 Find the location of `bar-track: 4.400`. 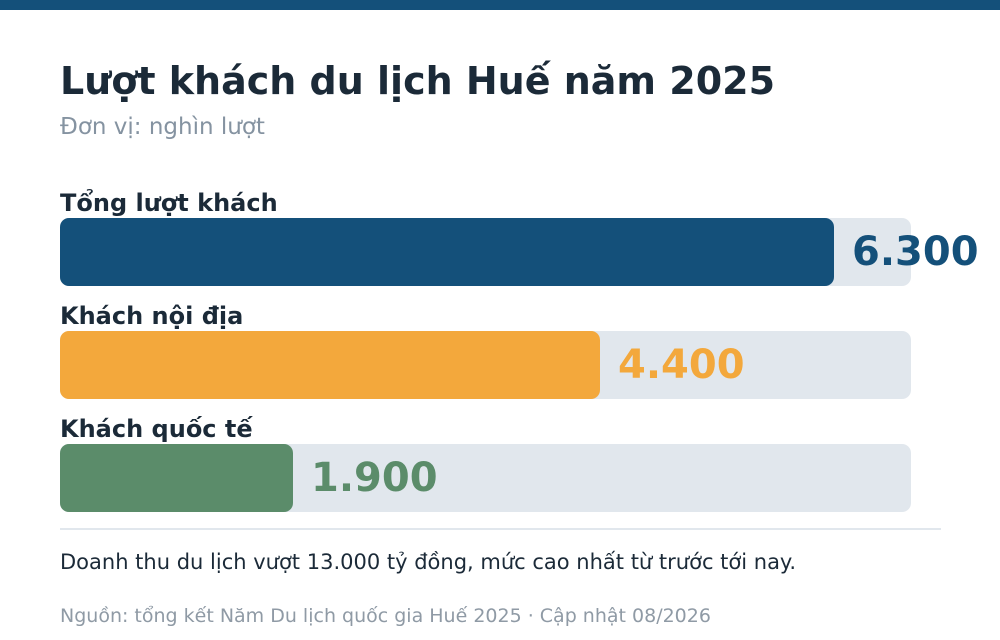

bar-track: 4.400 is located at coordinates (485, 365).